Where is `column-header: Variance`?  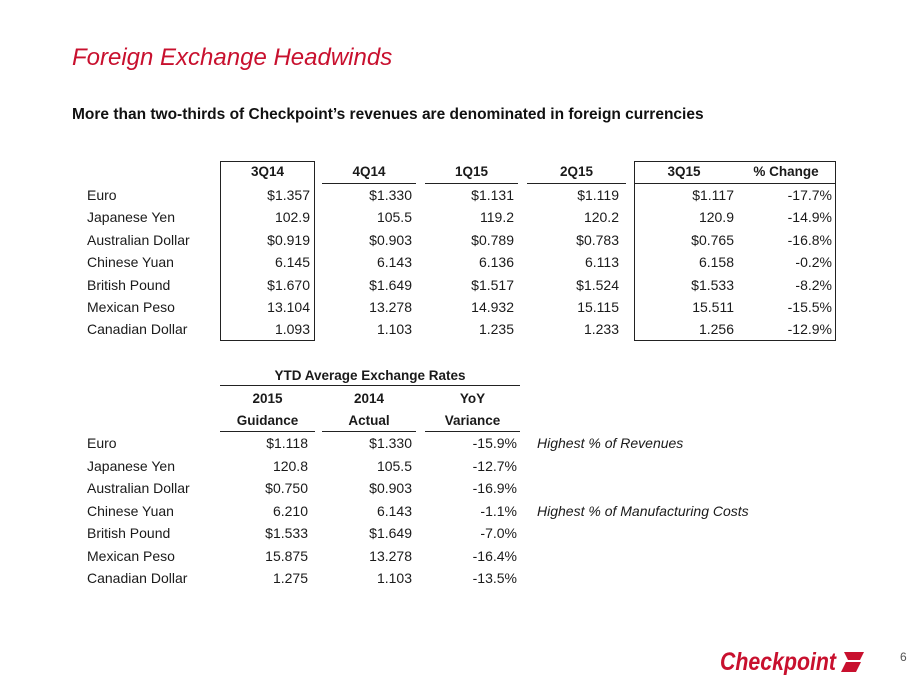
column-header: Variance is located at coordinates (472, 420).